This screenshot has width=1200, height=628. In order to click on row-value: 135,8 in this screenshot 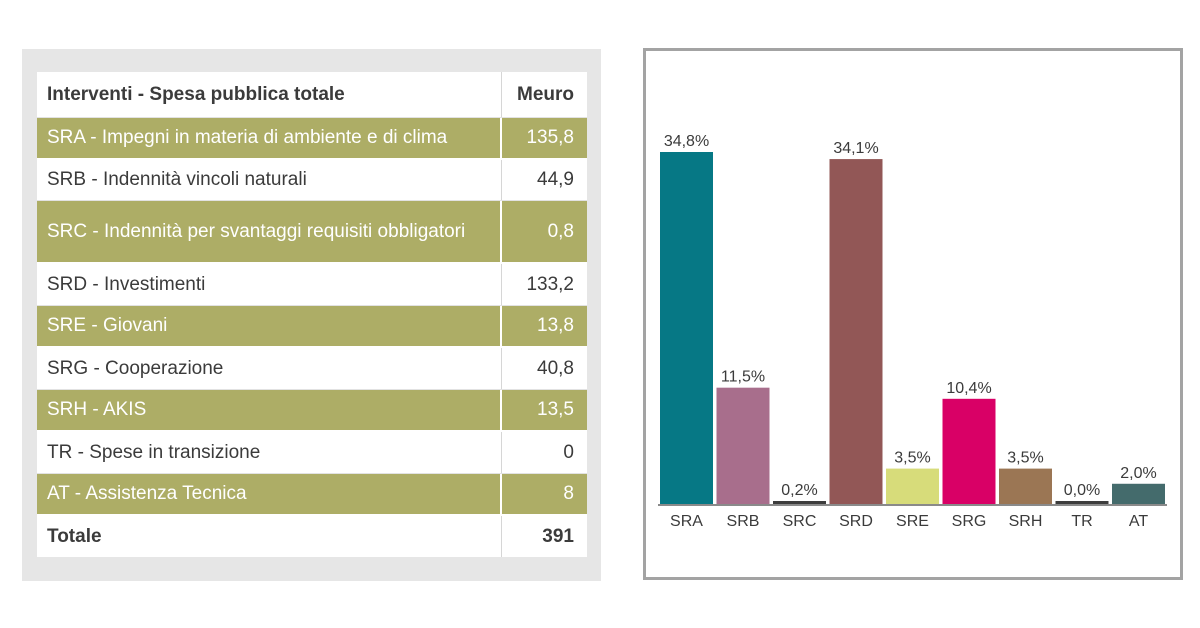, I will do `click(550, 137)`.